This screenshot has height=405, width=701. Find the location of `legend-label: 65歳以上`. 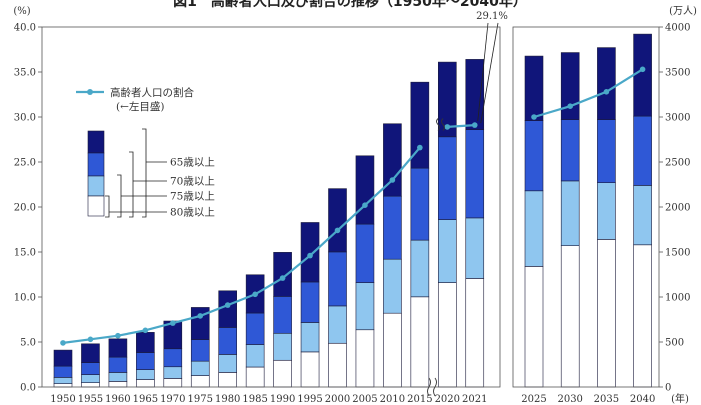

legend-label: 65歳以上 is located at coordinates (192, 163).